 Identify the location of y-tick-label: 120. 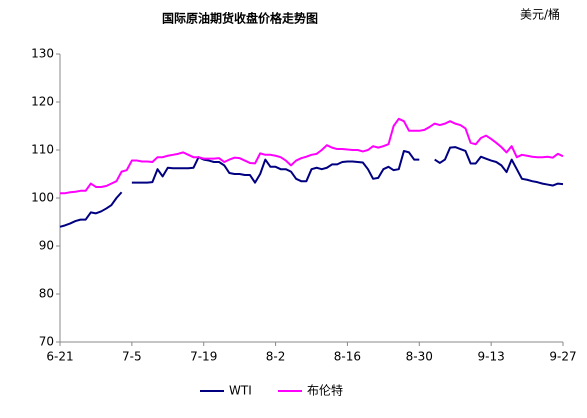
(42, 102).